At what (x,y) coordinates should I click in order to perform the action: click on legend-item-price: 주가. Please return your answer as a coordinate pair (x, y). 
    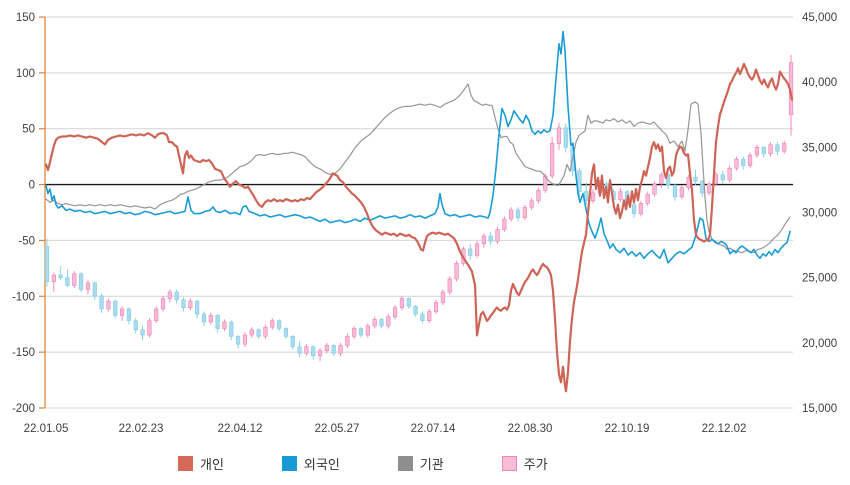
    Looking at the image, I should click on (524, 463).